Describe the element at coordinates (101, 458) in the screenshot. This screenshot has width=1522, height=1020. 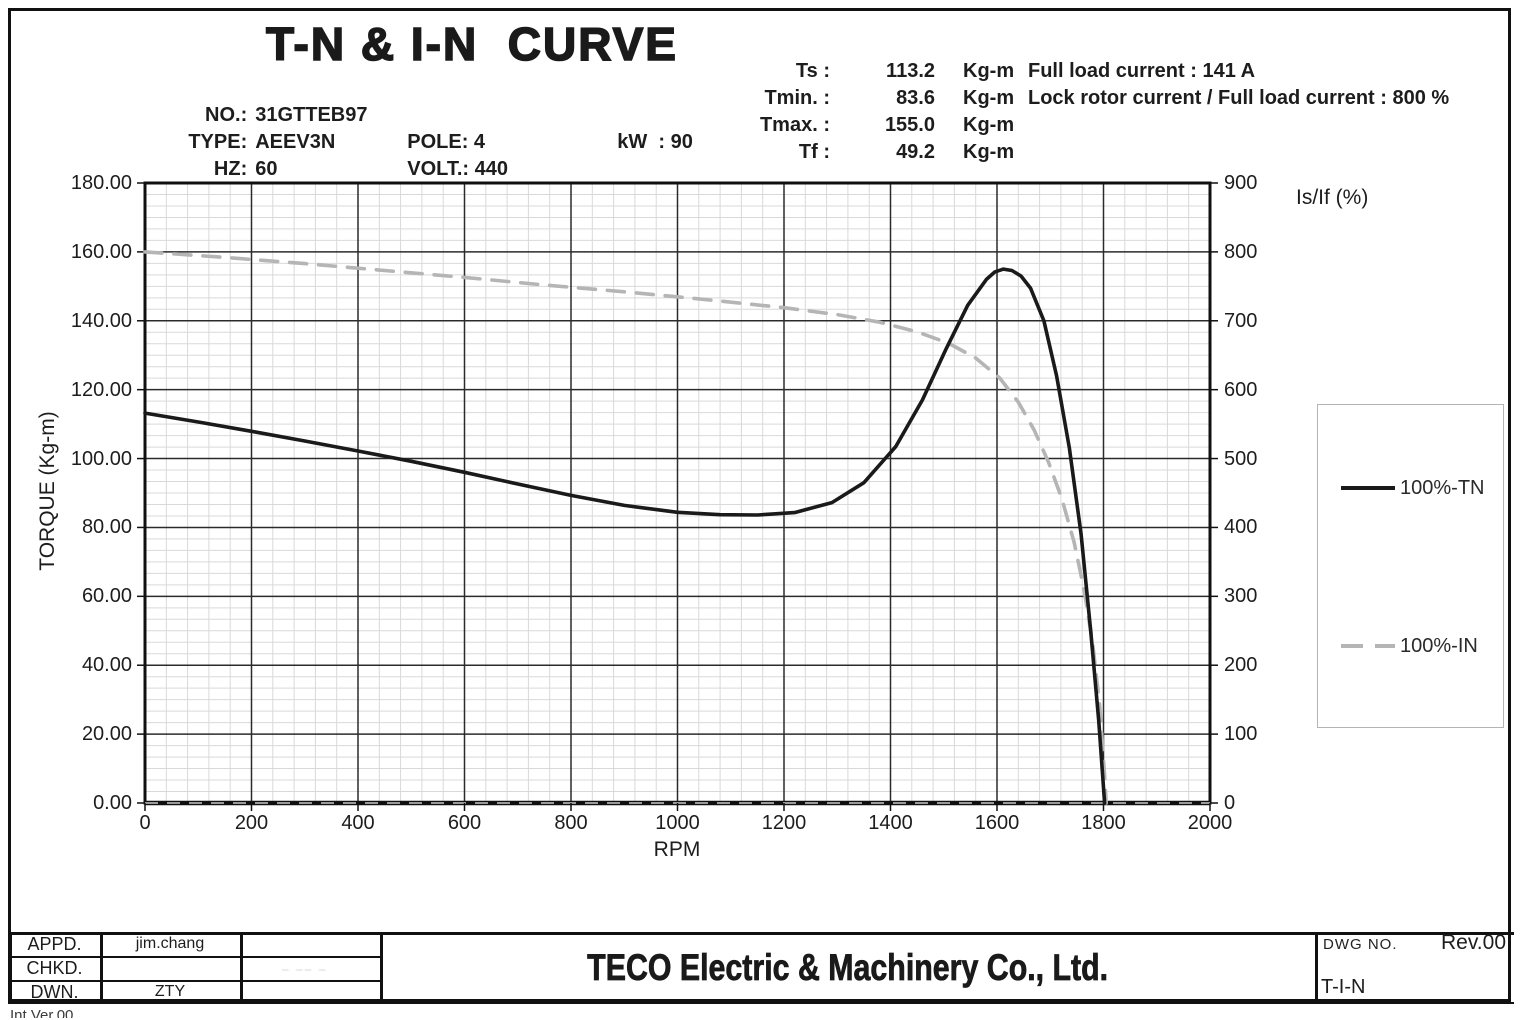
I see `y-left-tick-label: 100.00` at that location.